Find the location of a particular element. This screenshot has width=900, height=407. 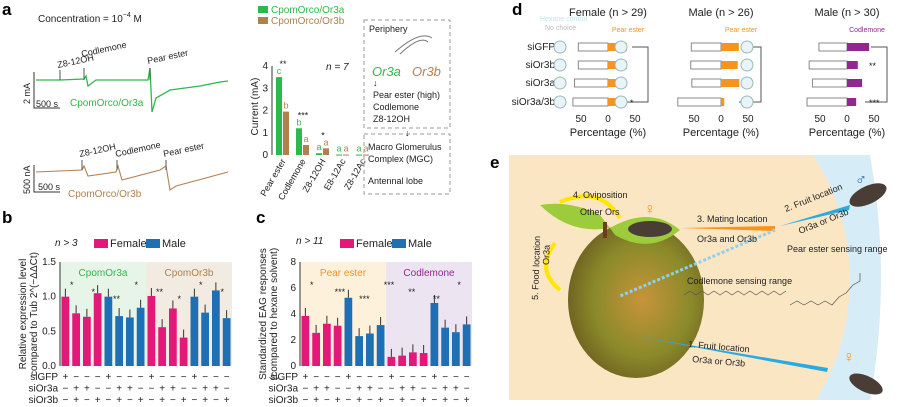

n-label: n = 7 is located at coordinates (337, 67).